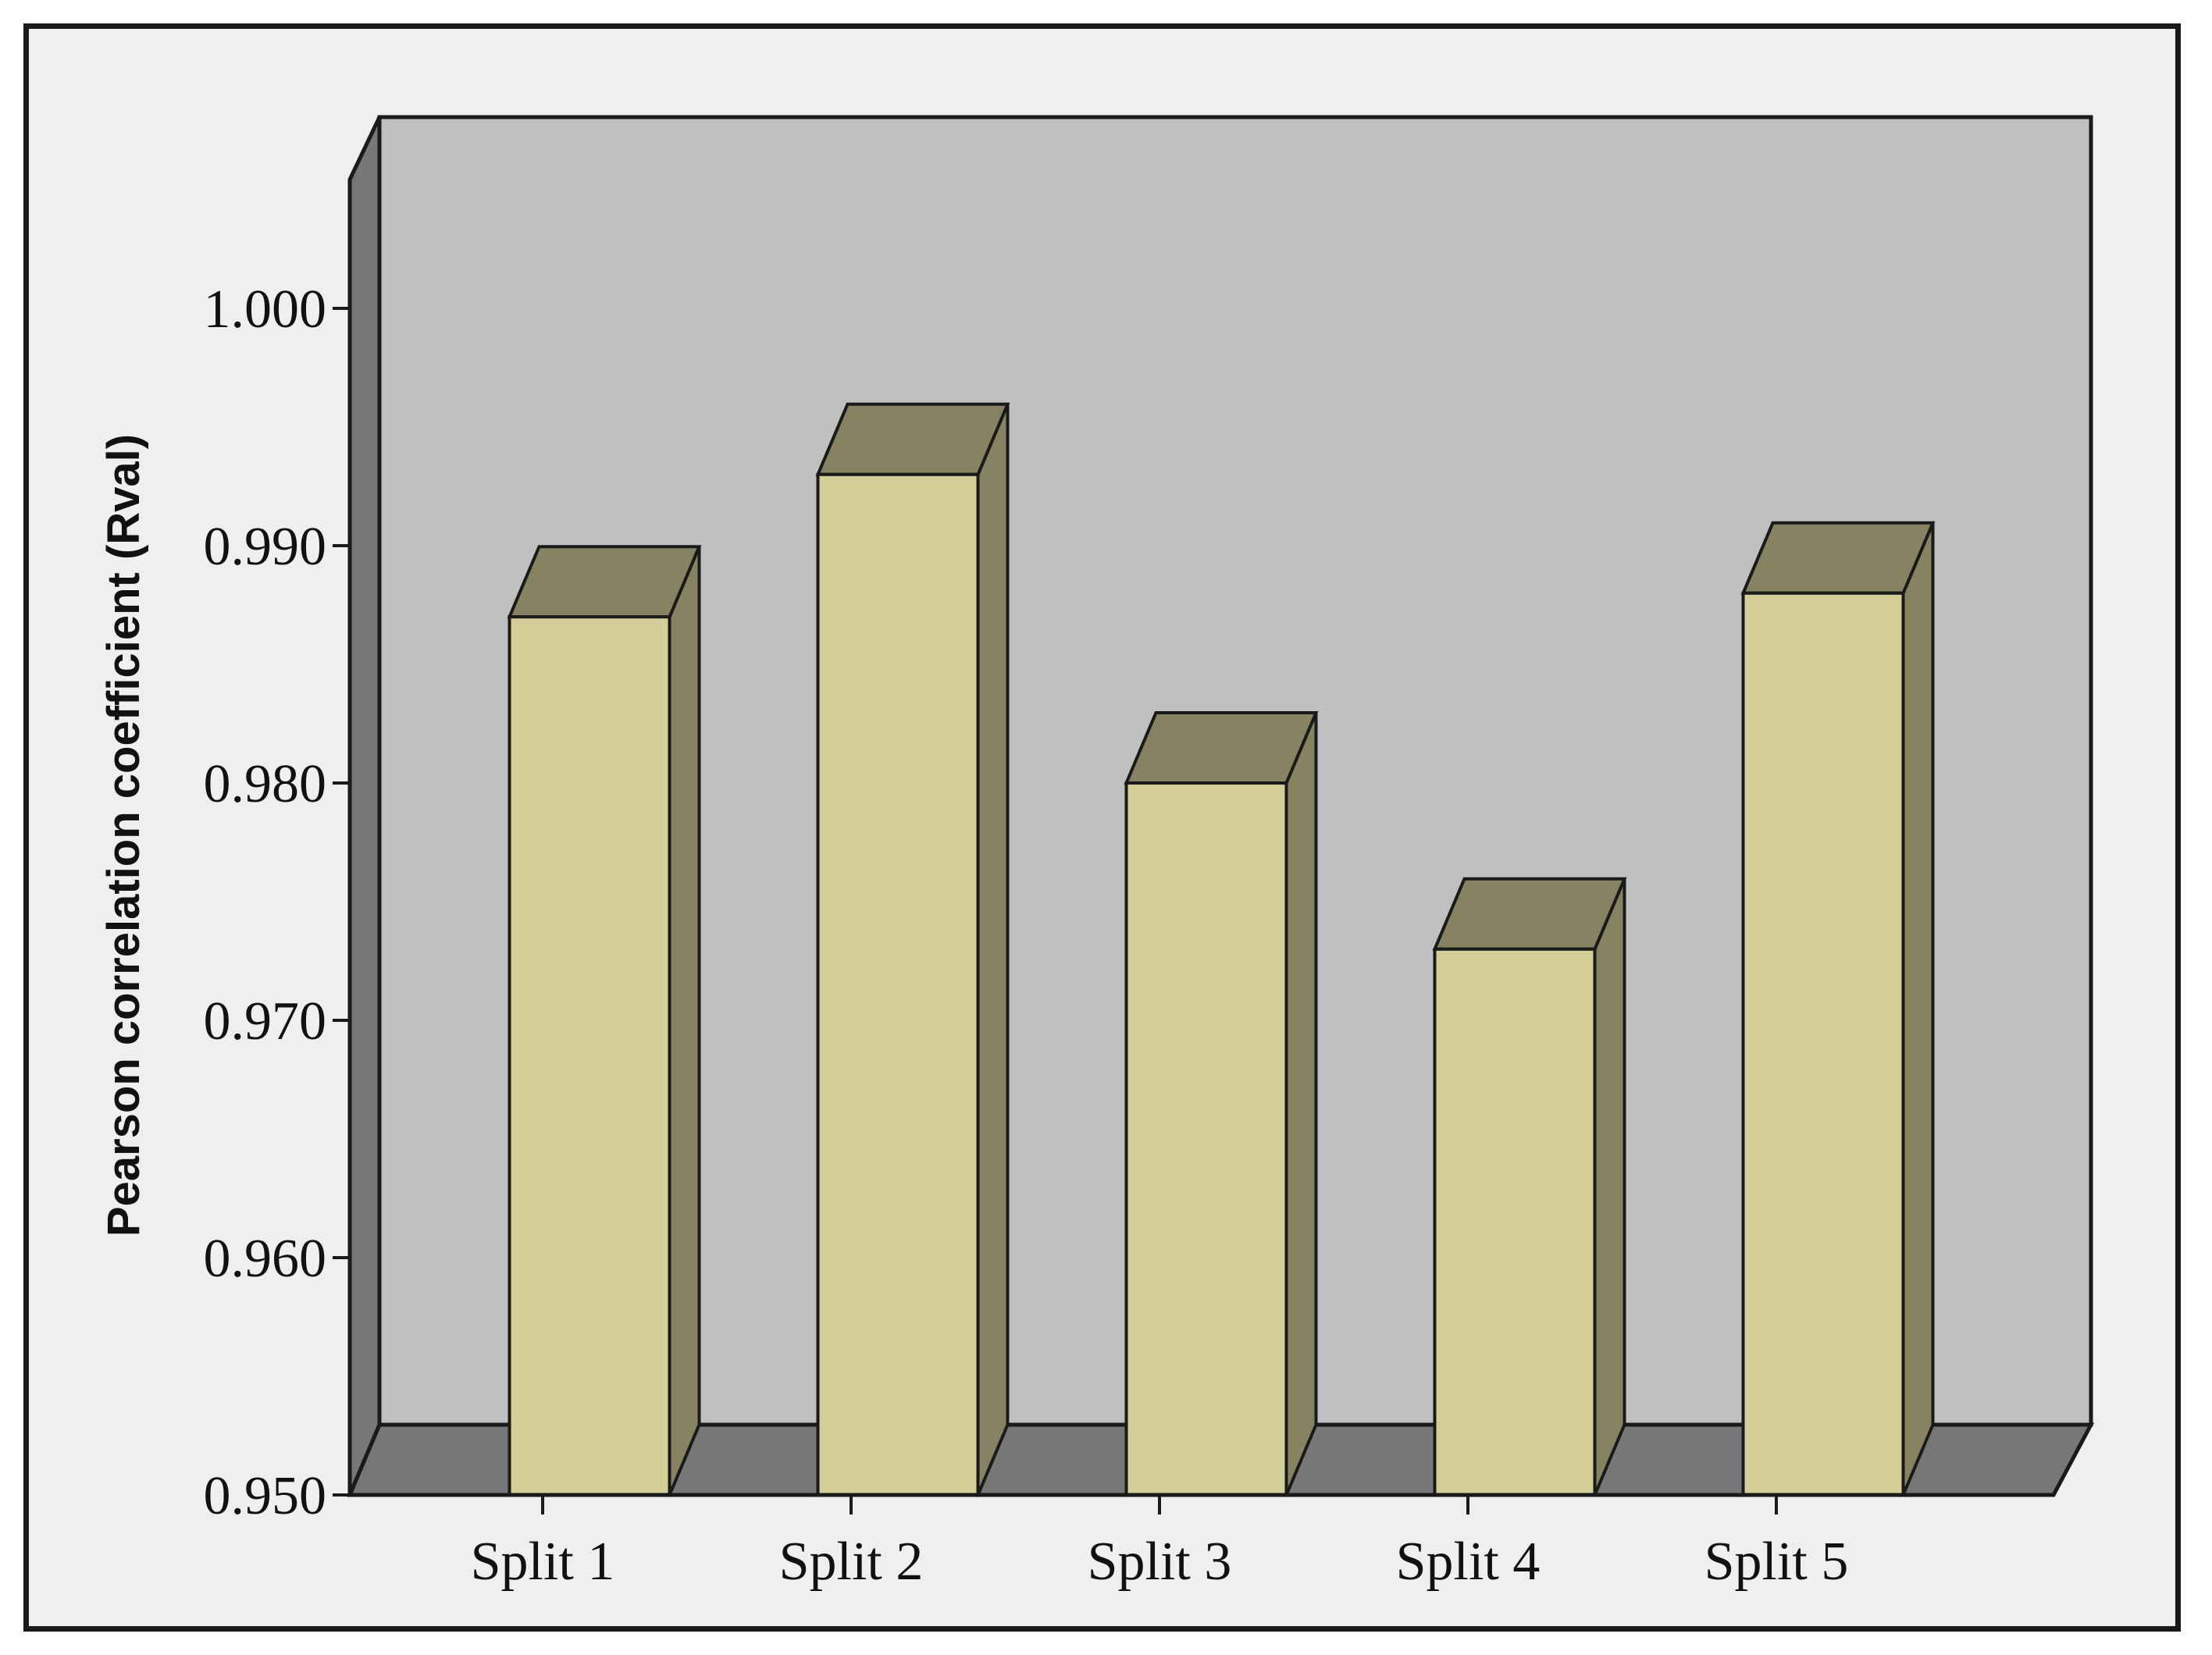  What do you see at coordinates (1160, 1562) in the screenshot?
I see `x-tick-label: Split 3` at bounding box center [1160, 1562].